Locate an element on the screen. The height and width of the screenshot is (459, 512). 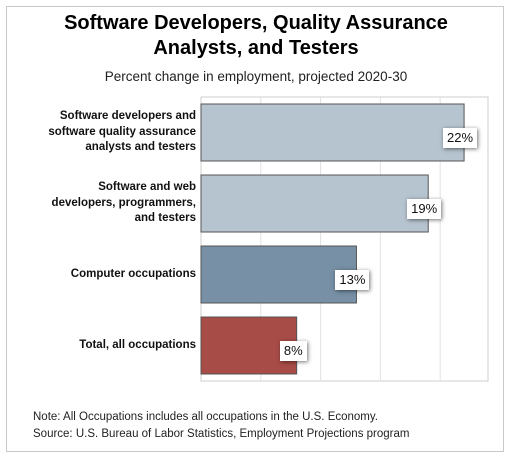
category-label: Total, all occupations is located at coordinates (103, 346).